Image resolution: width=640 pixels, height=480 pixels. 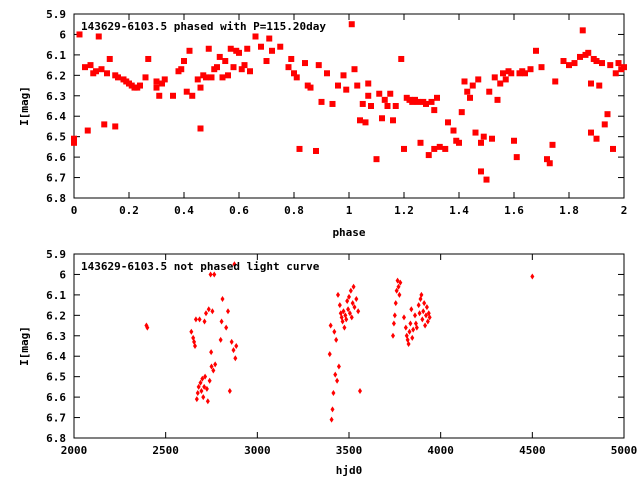 What do you see at coordinates (24, 106) in the screenshot?
I see `y-axis-label: I[mag]` at bounding box center [24, 106].